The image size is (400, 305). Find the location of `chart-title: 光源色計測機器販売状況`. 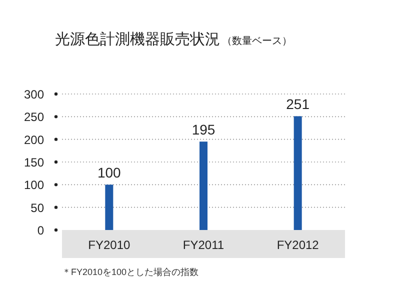

chart-title: 光源色計測機器販売状況 is located at coordinates (137, 39).